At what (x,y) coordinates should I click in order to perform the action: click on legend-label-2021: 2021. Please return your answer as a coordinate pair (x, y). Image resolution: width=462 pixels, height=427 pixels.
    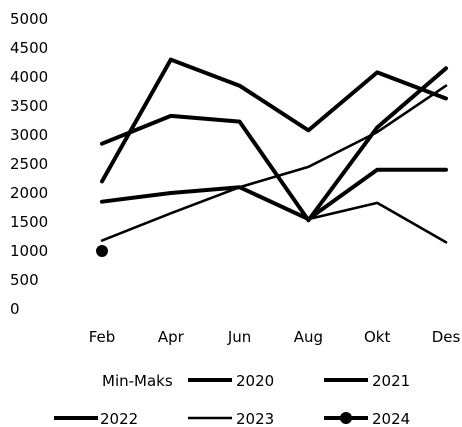
    Looking at the image, I should click on (391, 381).